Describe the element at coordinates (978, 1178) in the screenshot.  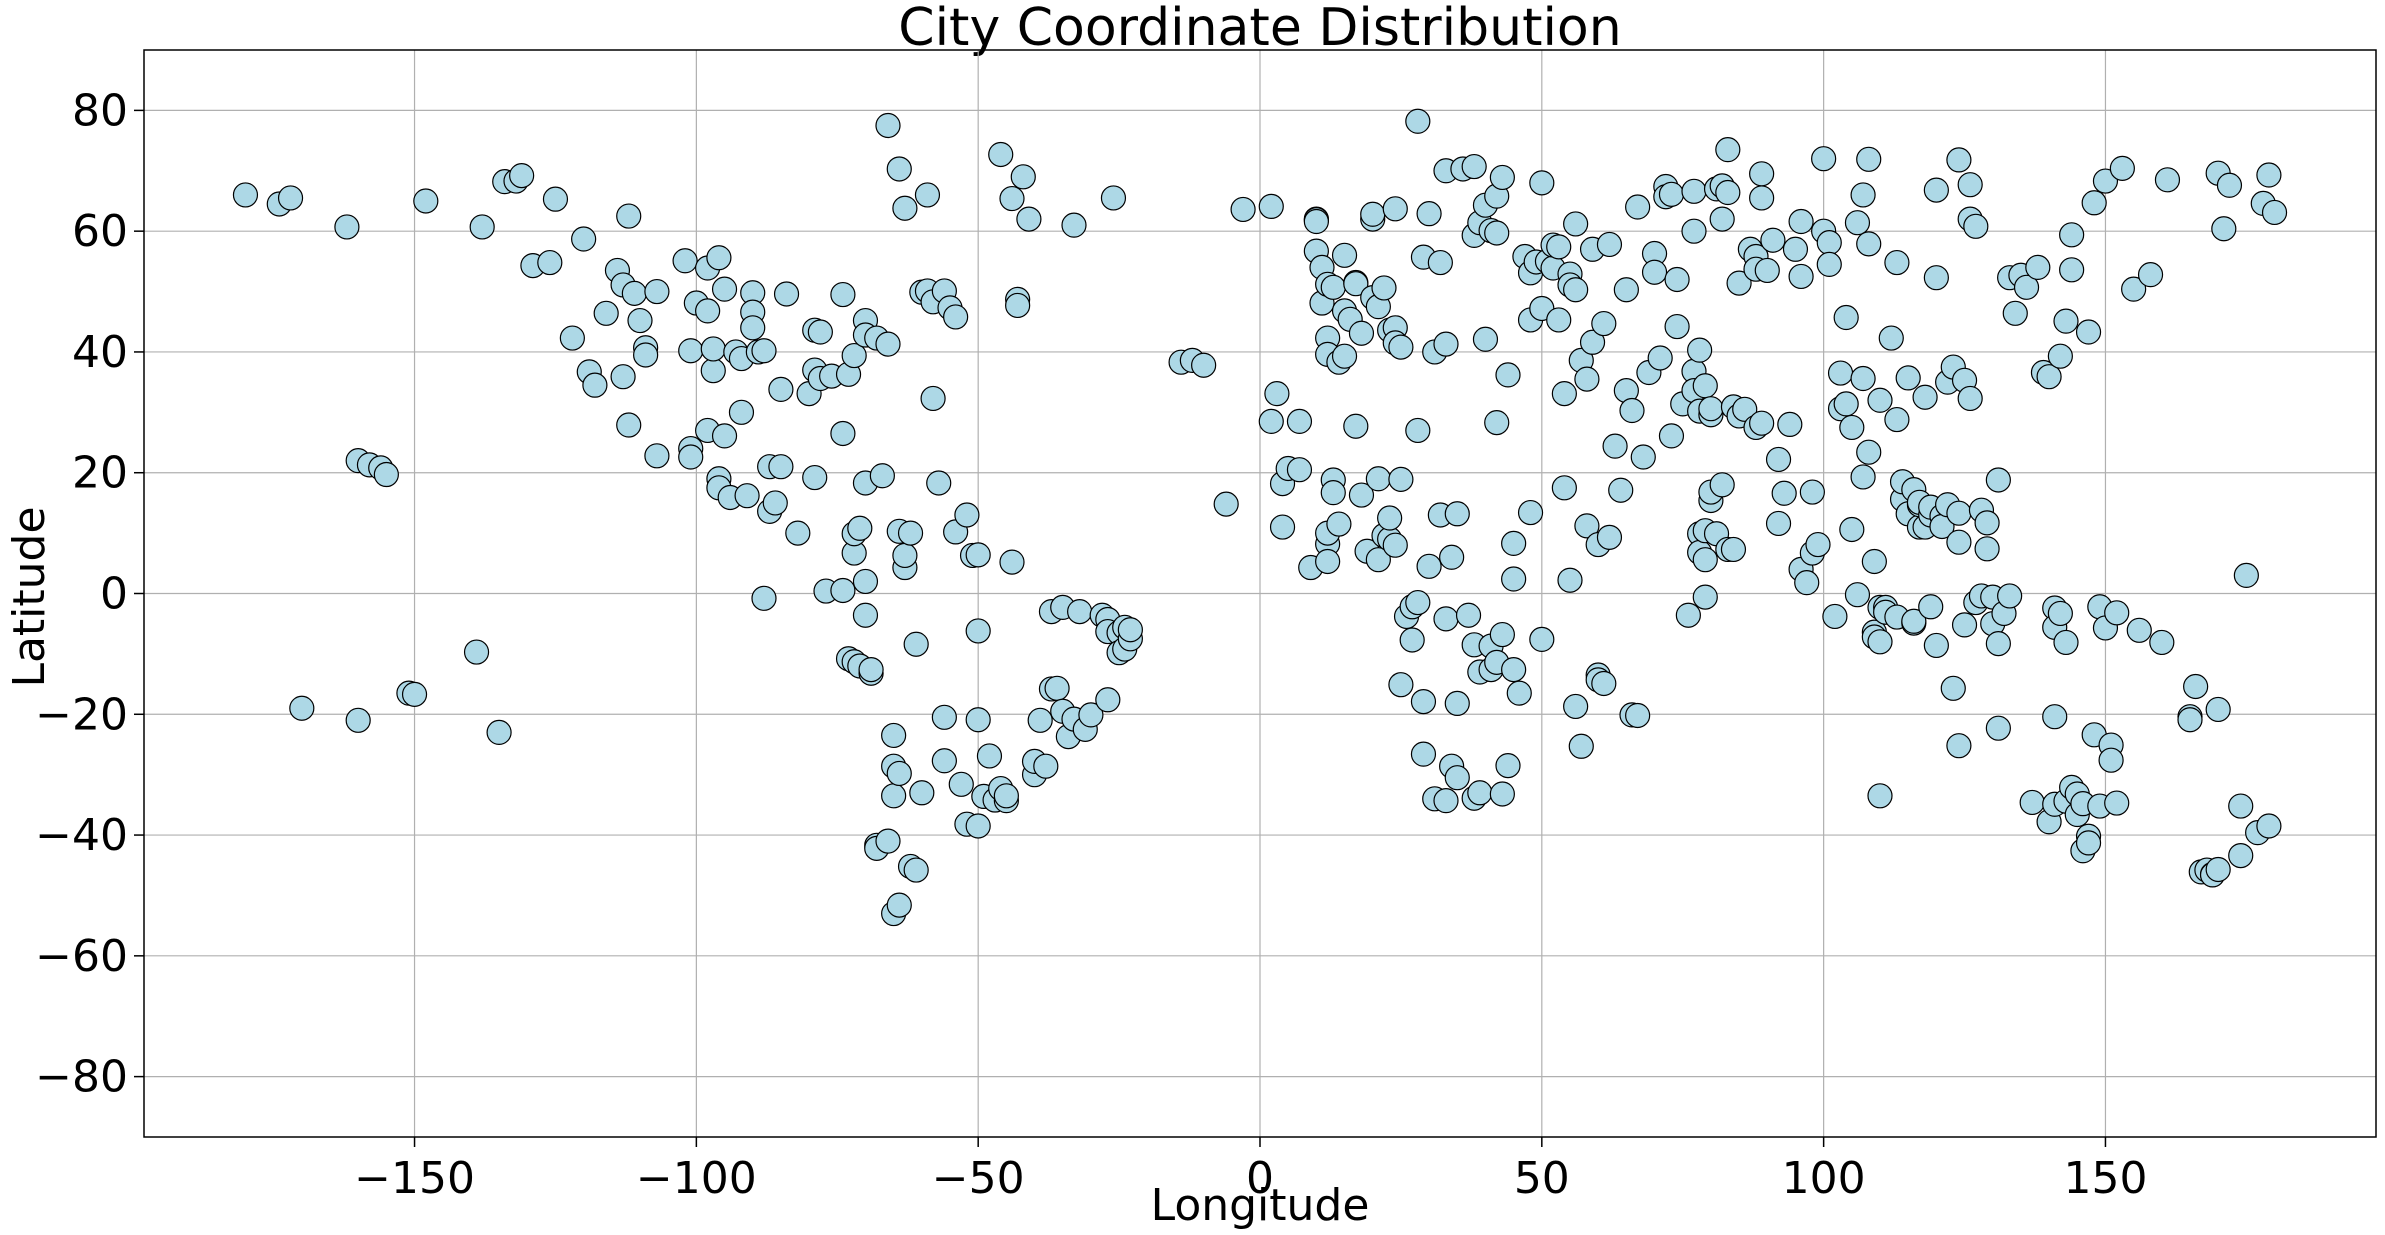
I see `x-tick-label: −50` at that location.